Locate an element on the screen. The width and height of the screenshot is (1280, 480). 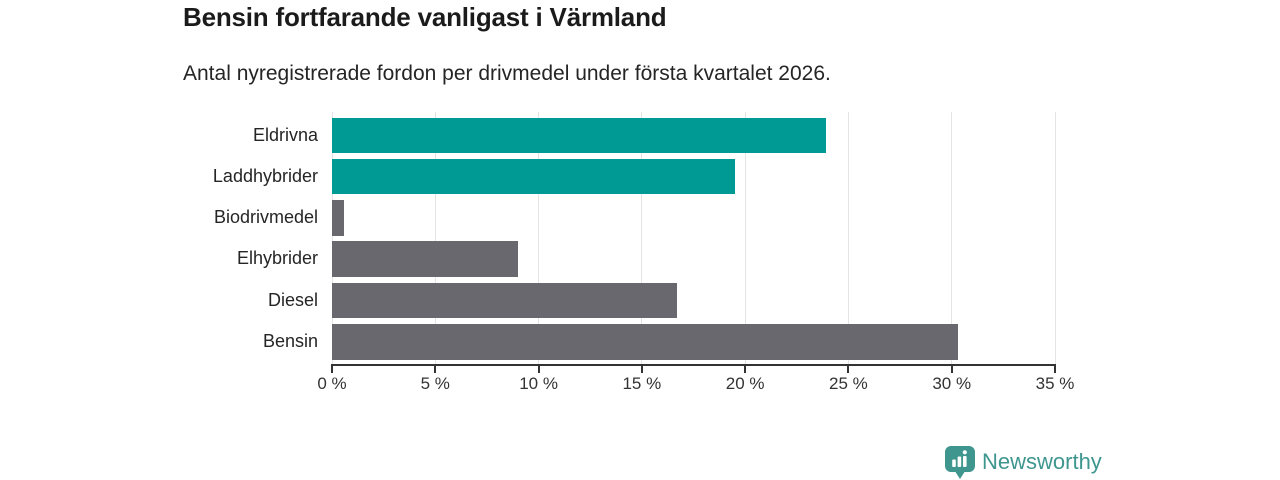
bar-diesel is located at coordinates (504, 300).